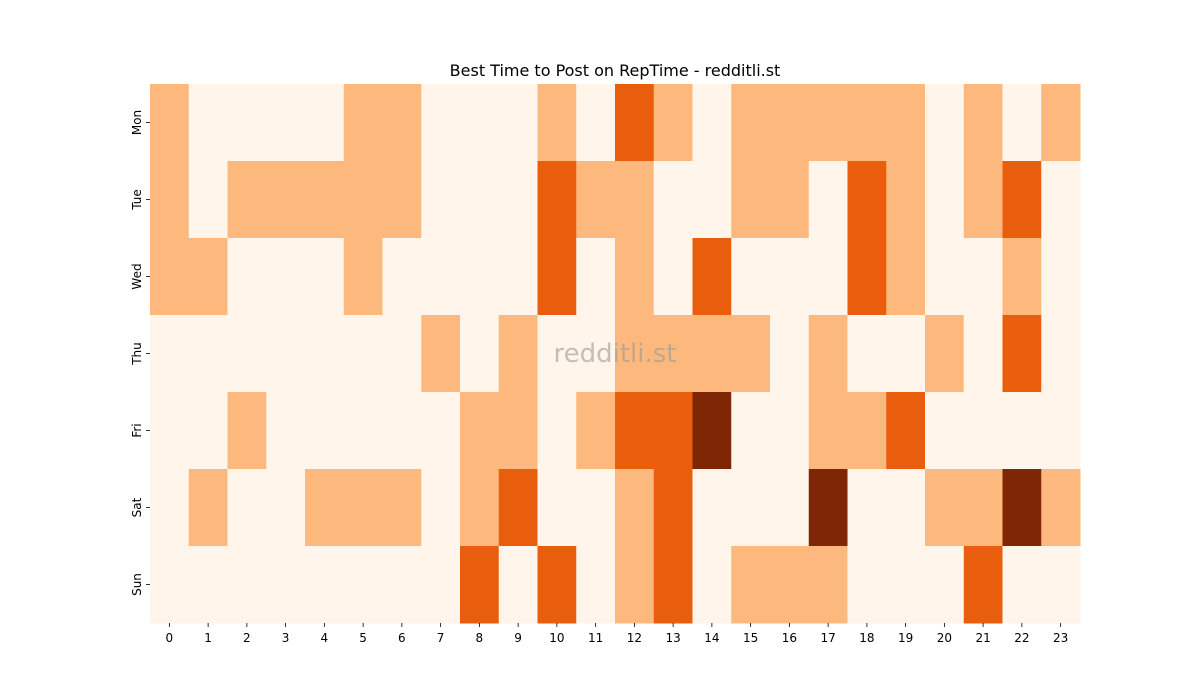  I want to click on x-tick-label-8: 8, so click(480, 638).